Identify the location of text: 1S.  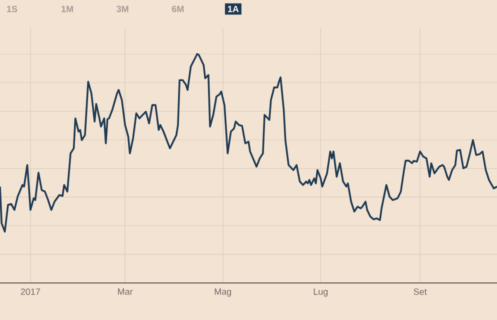
(12, 9).